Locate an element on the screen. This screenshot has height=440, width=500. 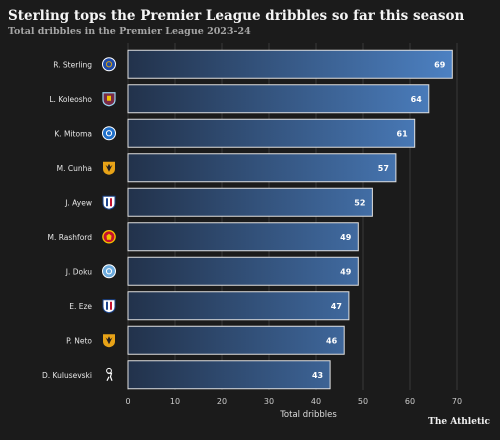
bar-value-label: 52 is located at coordinates (359, 202).